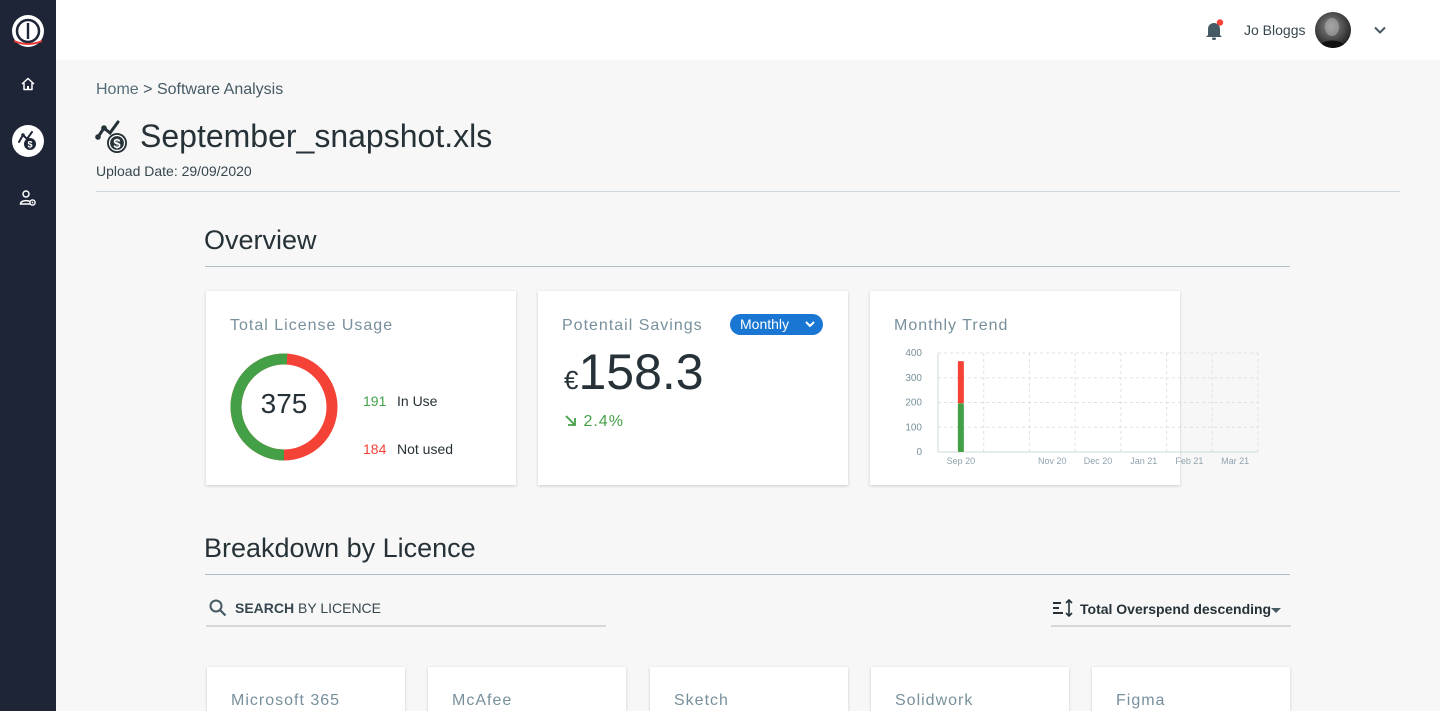 The width and height of the screenshot is (1440, 711). I want to click on overview-section-title: Overview, so click(260, 240).